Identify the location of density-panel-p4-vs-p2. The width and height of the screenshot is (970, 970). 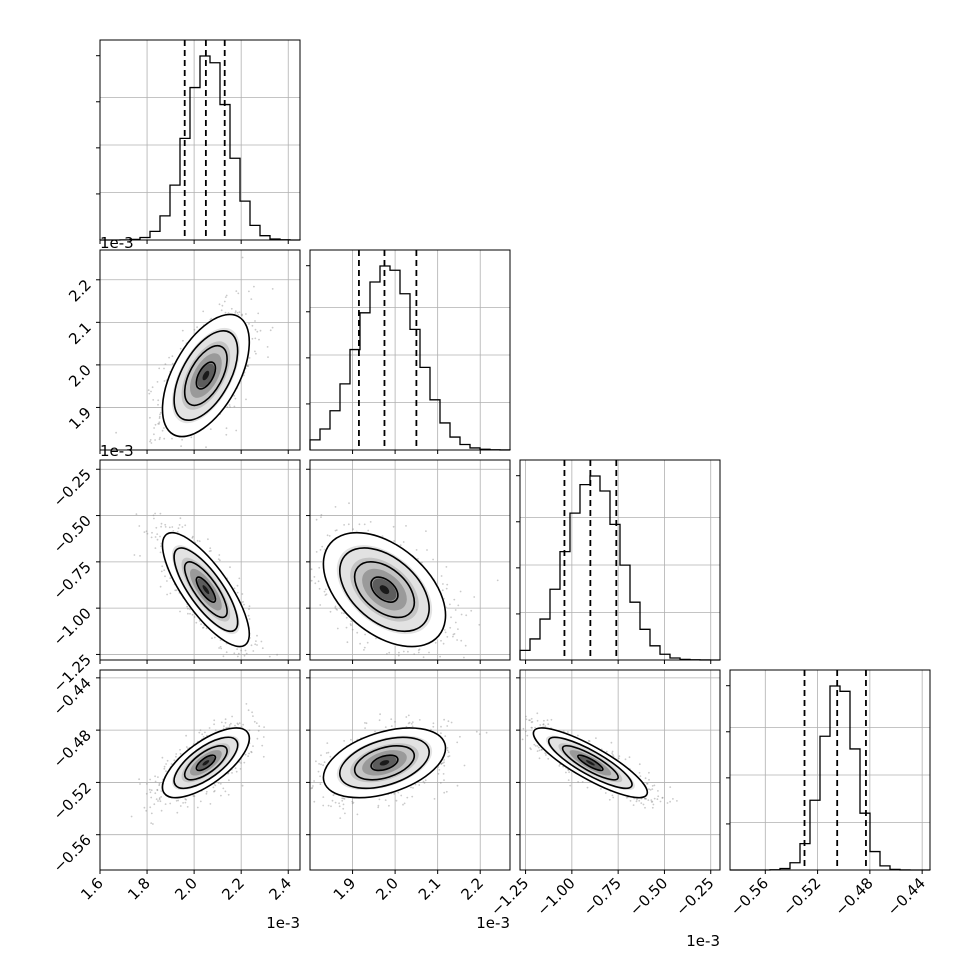
(408, 771).